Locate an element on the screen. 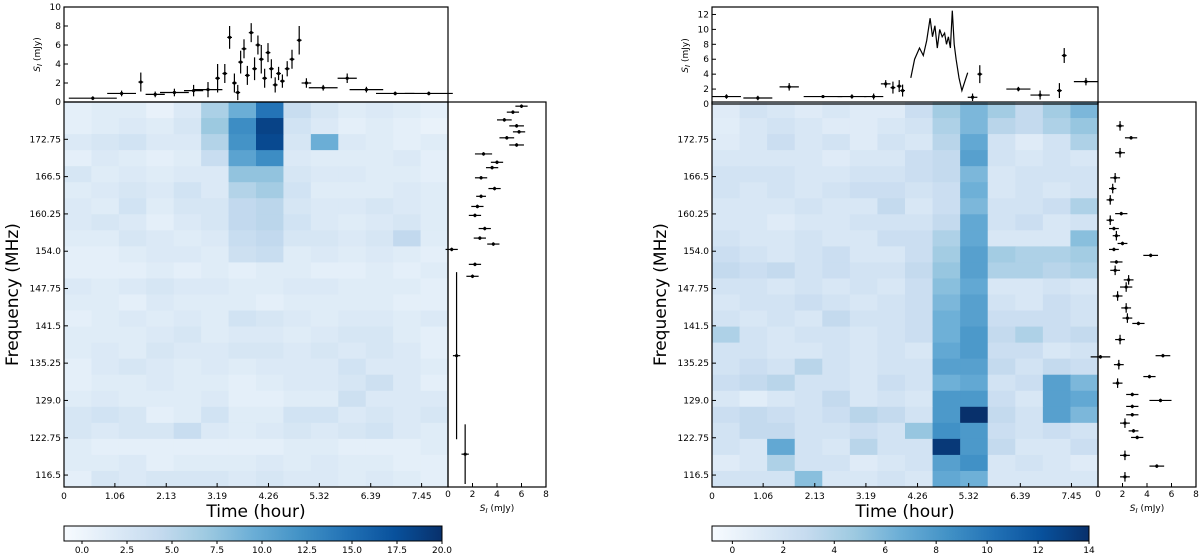 This screenshot has height=554, width=1200. right-side-x-axis-label: SI (mJy) is located at coordinates (1147, 509).